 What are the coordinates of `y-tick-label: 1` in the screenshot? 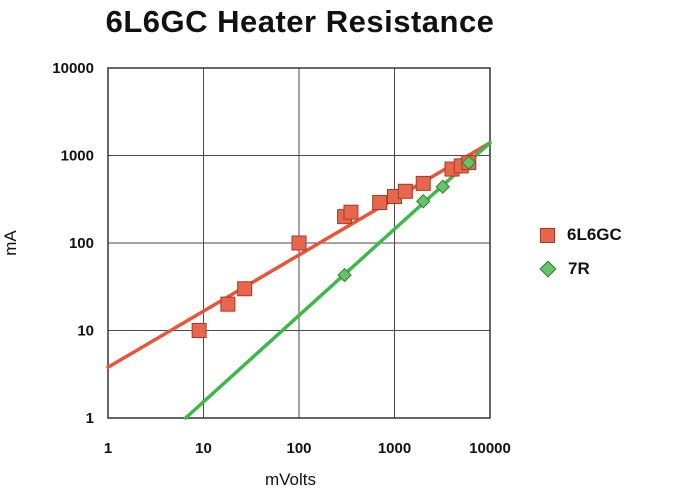 It's located at (90, 418).